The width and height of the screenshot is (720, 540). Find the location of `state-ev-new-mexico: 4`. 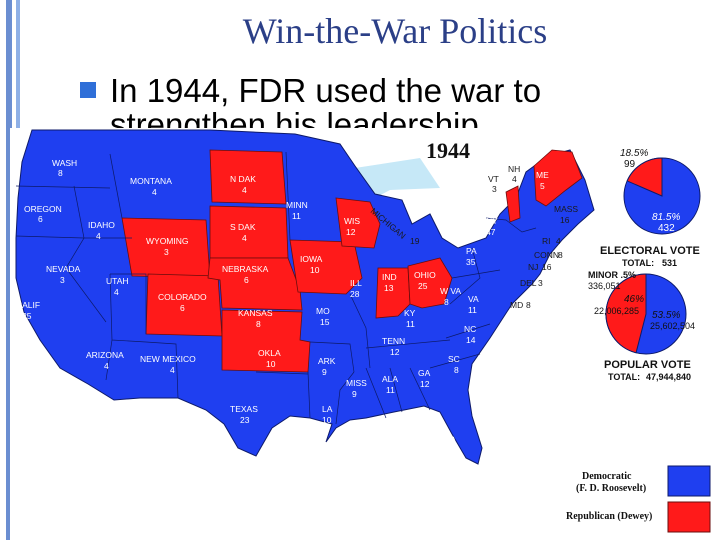

state-ev-new-mexico: 4 is located at coordinates (172, 370).